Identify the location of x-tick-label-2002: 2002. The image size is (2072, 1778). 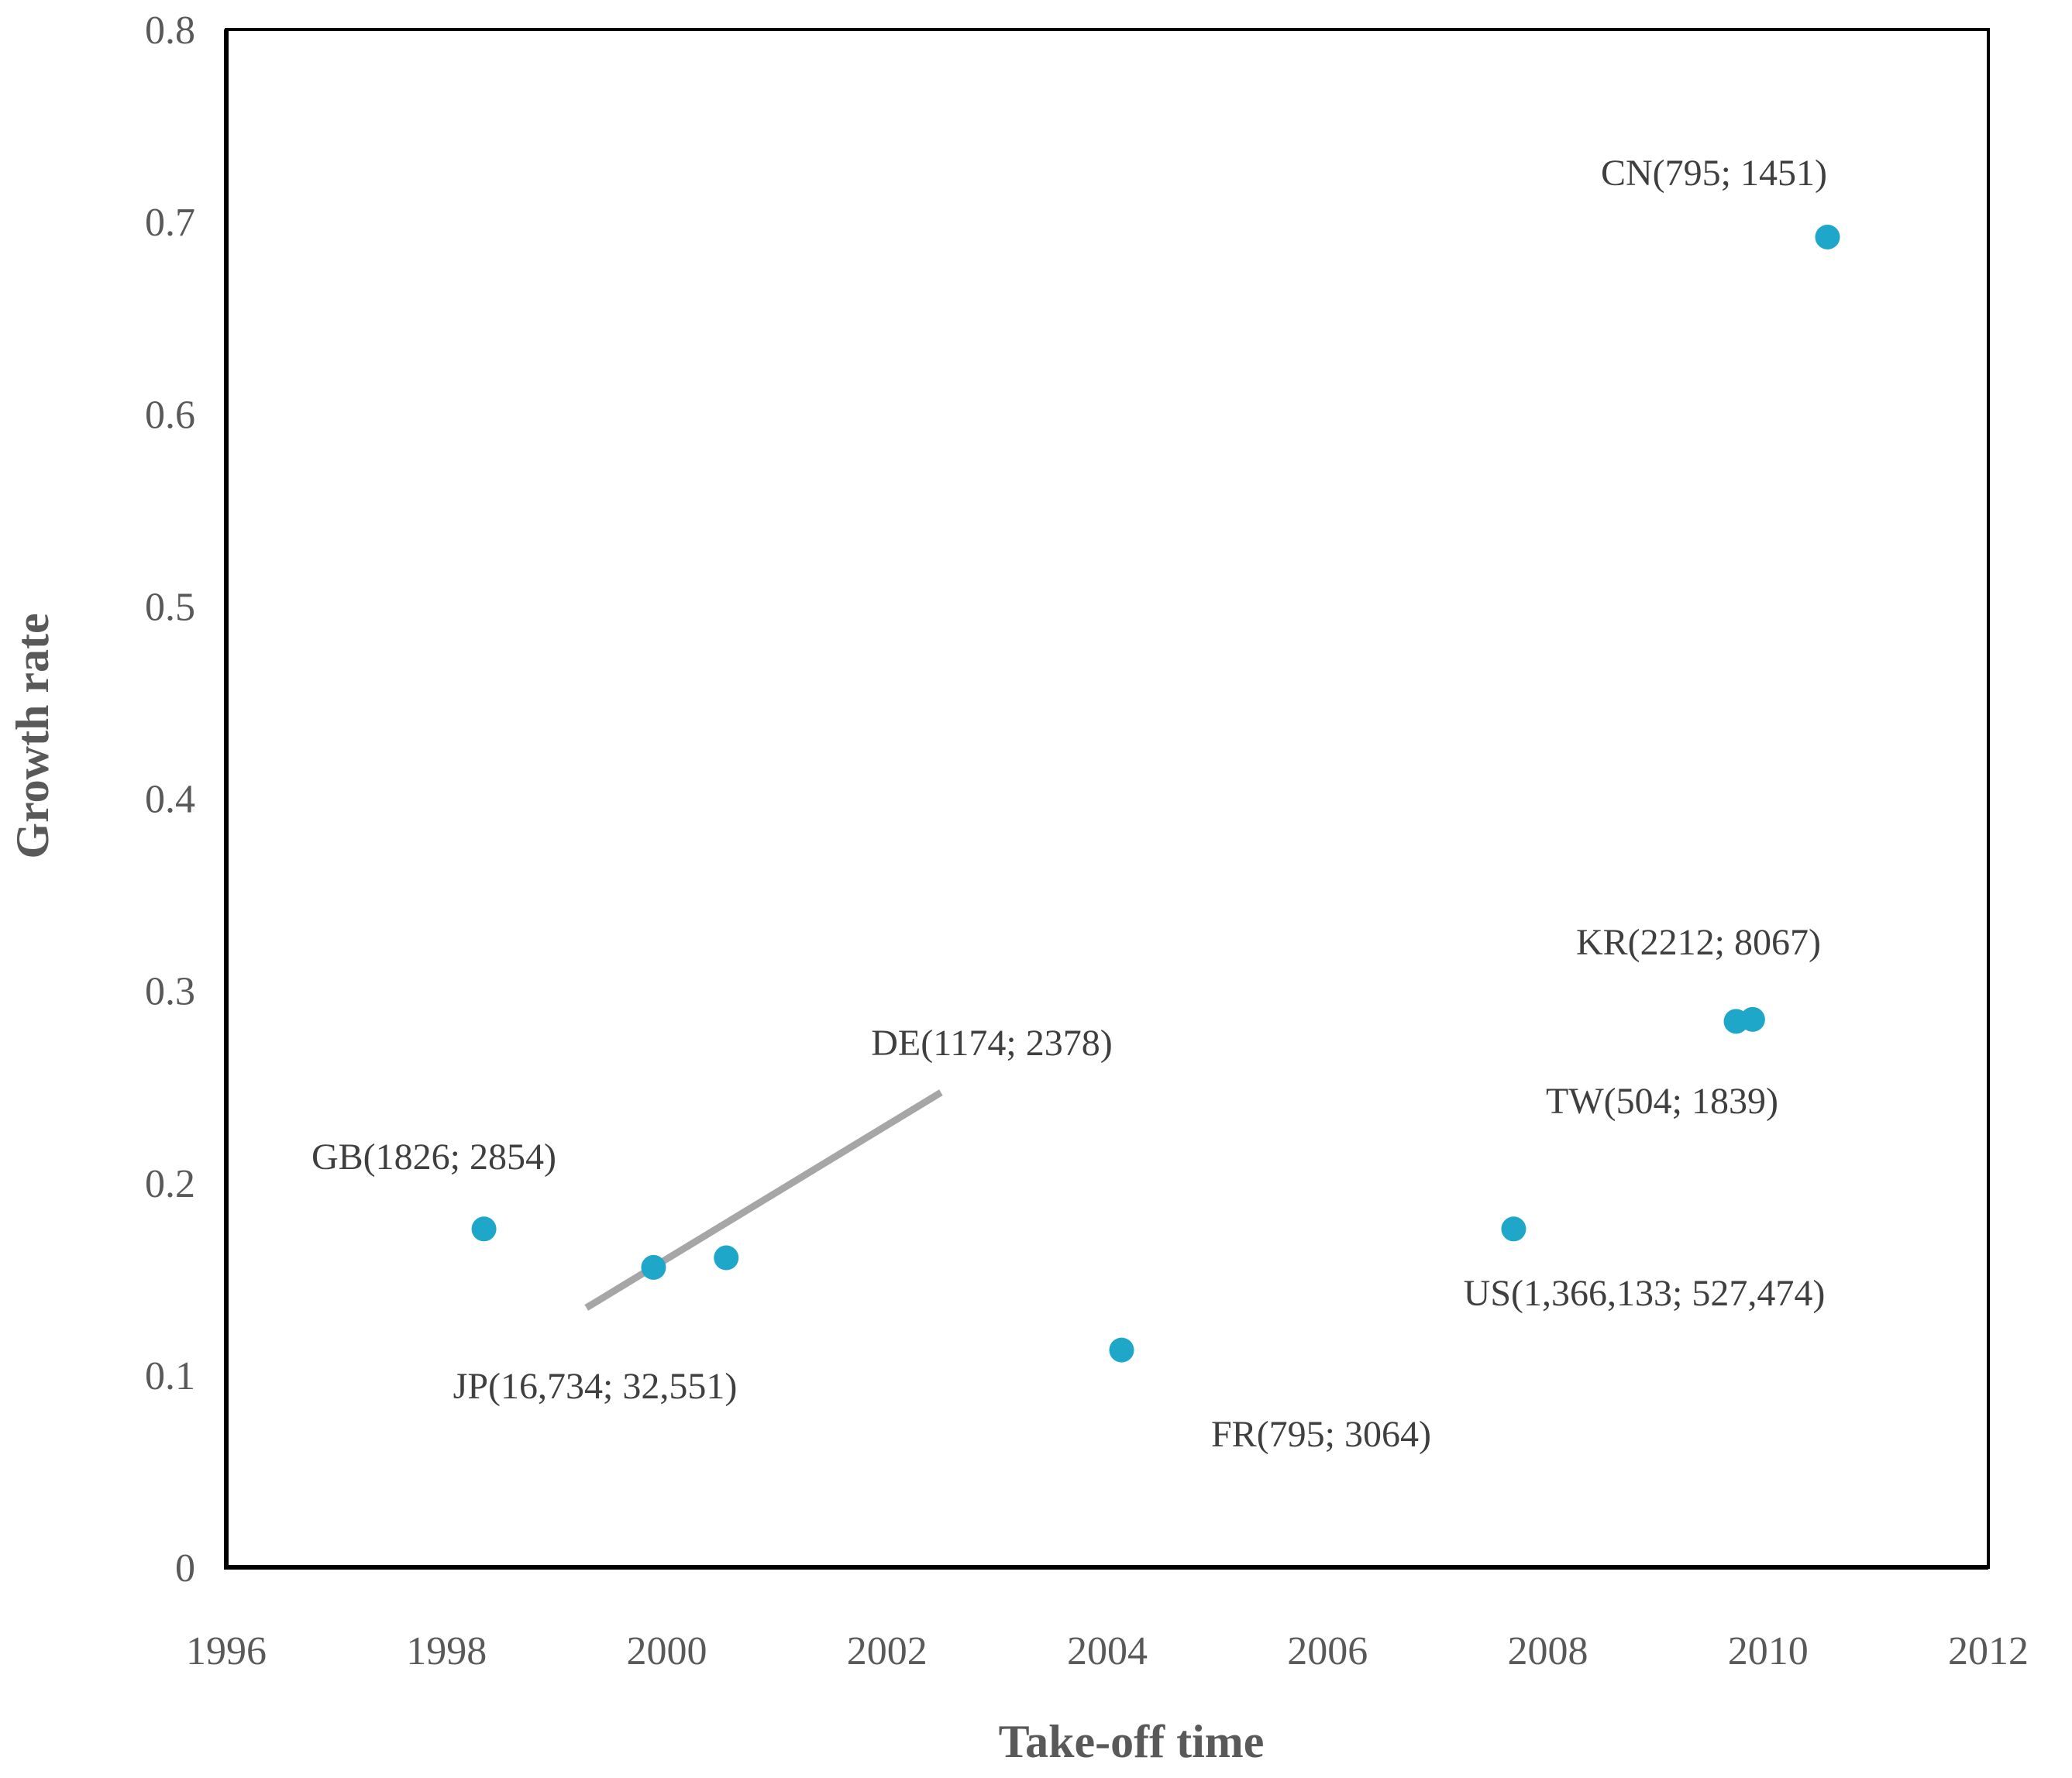
(888, 1651).